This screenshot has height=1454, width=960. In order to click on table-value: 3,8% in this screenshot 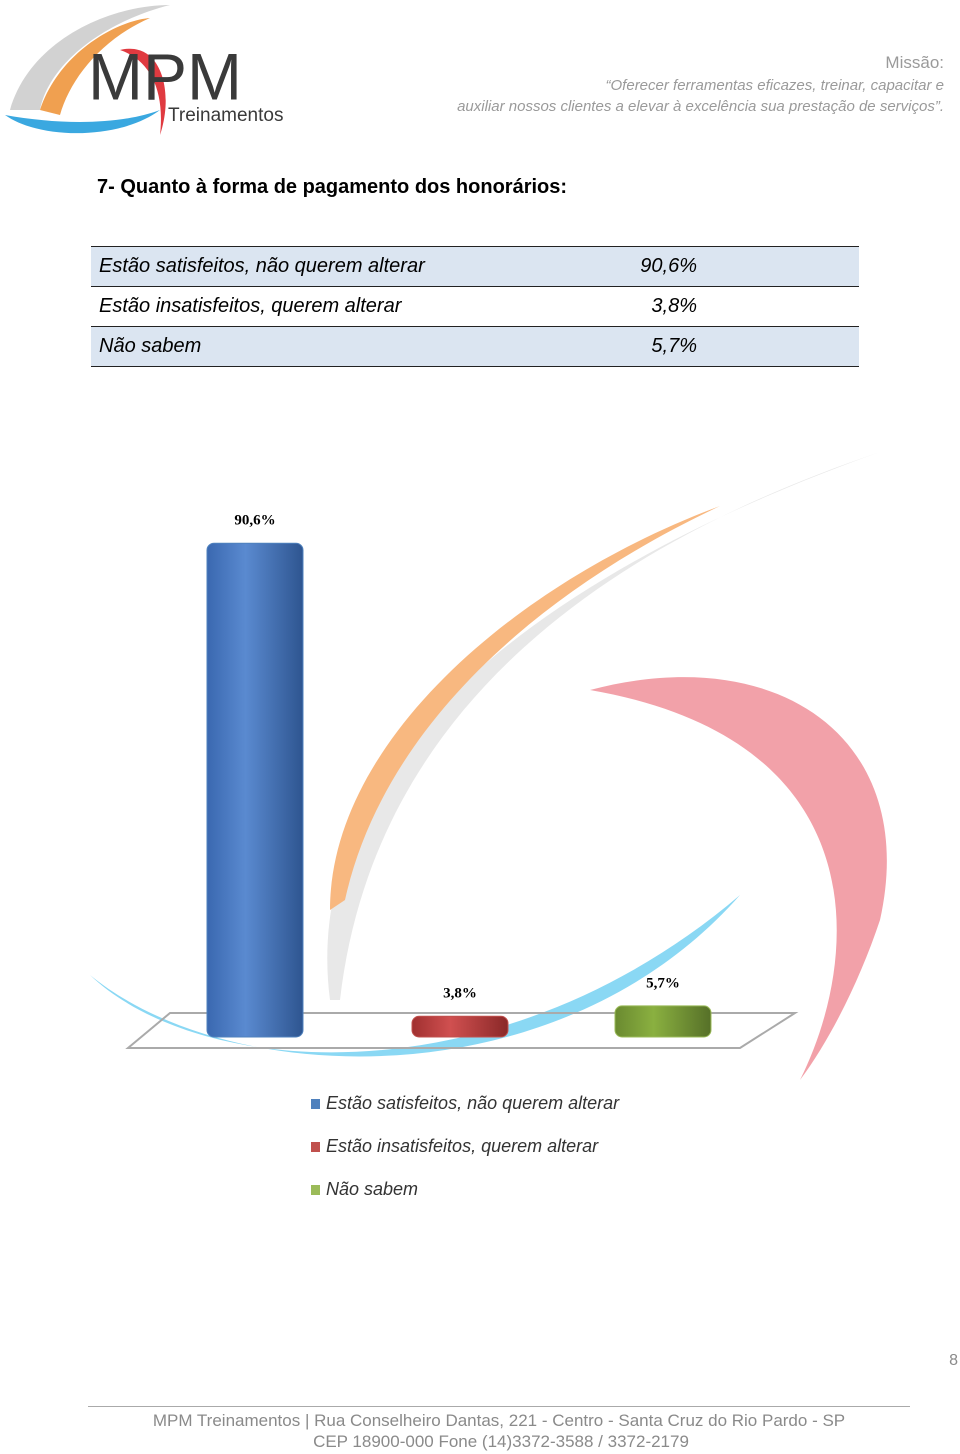, I will do `click(703, 306)`.